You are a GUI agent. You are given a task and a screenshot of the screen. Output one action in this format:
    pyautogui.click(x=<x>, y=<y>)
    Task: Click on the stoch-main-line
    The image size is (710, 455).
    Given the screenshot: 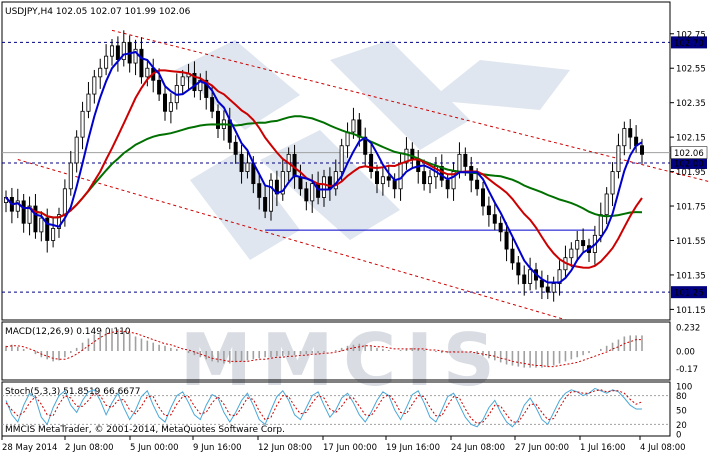 What is the action you would take?
    pyautogui.click(x=323, y=407)
    